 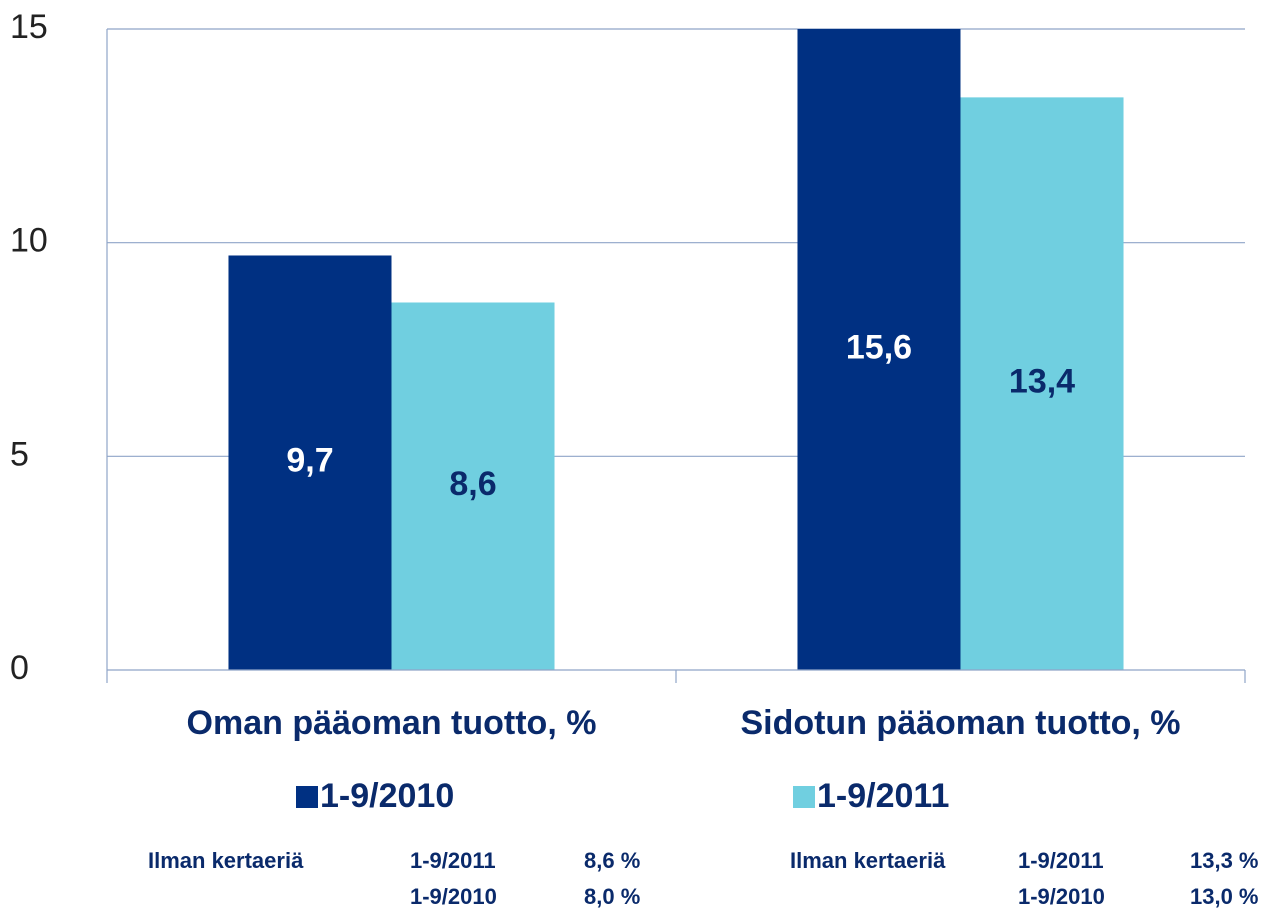 I want to click on value-label: 9,7, so click(x=309, y=461).